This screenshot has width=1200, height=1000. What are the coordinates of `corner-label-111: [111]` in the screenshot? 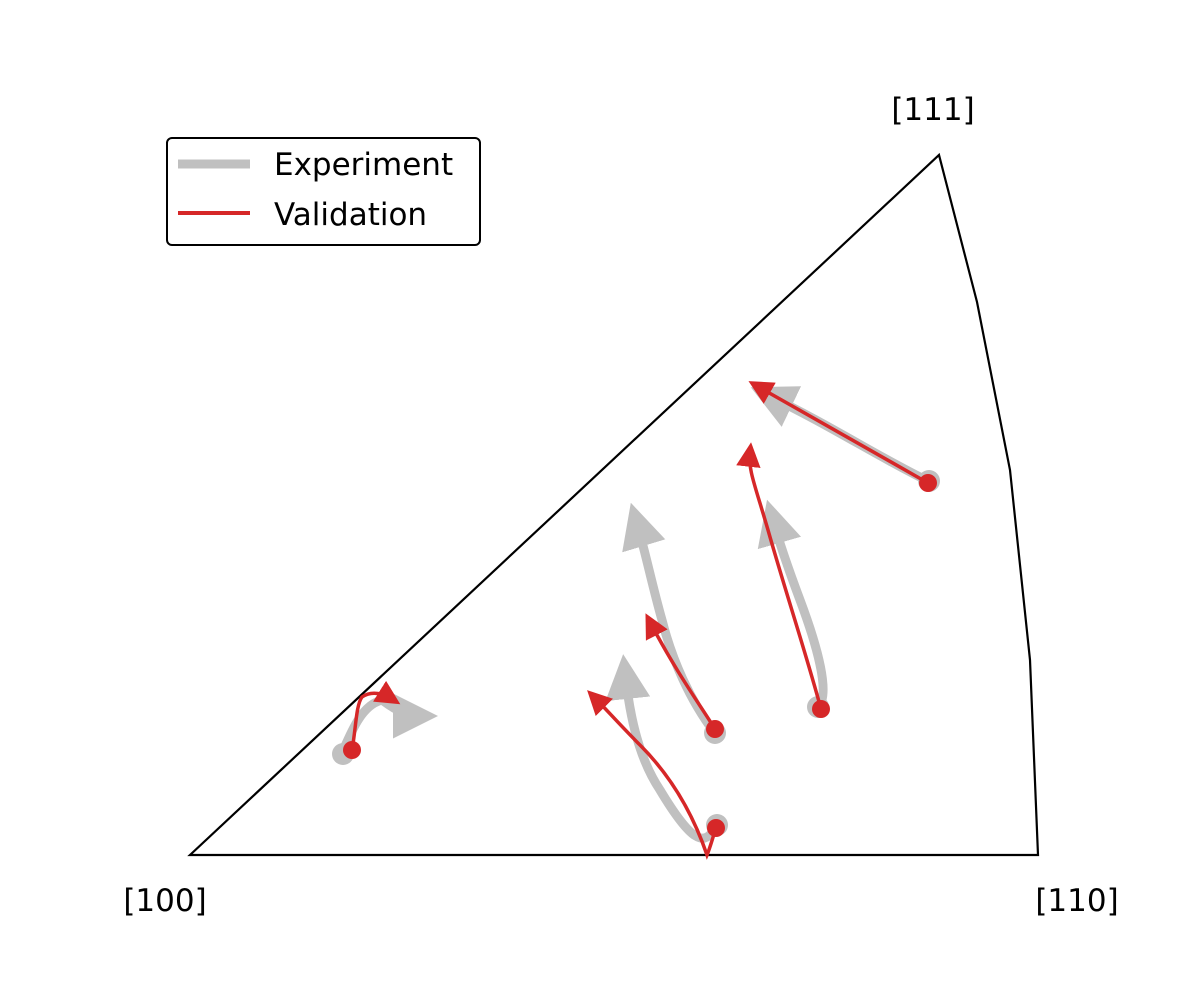 It's located at (932, 110).